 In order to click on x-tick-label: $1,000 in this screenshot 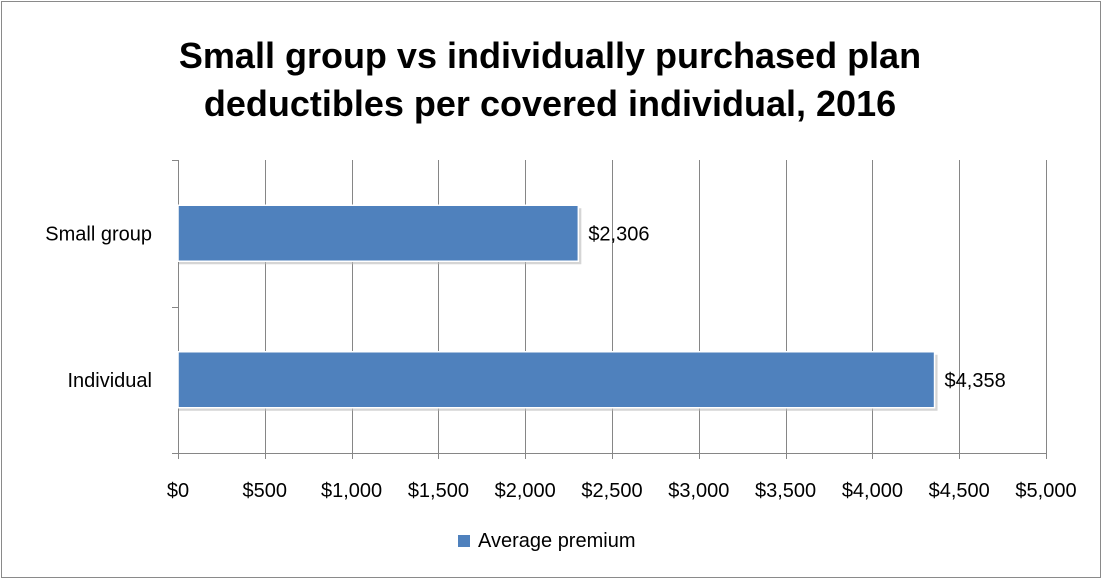, I will do `click(351, 491)`.